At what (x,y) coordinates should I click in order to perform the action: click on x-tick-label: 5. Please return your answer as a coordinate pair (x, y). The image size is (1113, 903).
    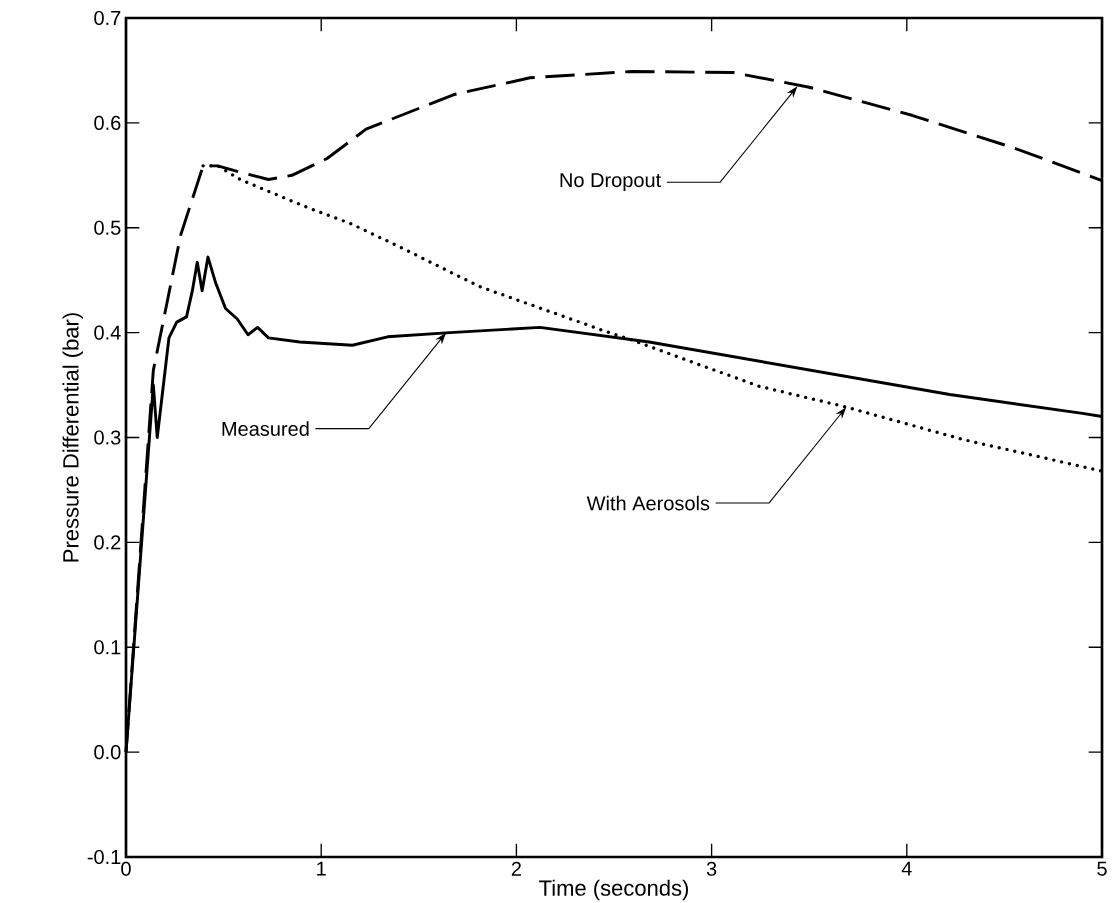
    Looking at the image, I should click on (1102, 868).